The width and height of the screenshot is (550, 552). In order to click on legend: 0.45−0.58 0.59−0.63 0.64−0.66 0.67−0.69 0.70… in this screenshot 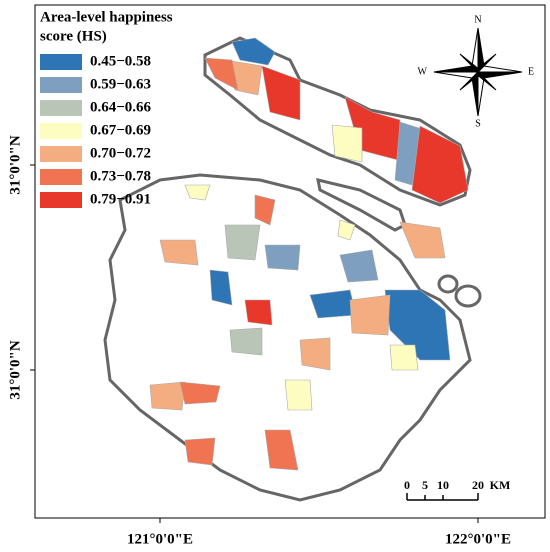, I will do `click(96, 130)`.